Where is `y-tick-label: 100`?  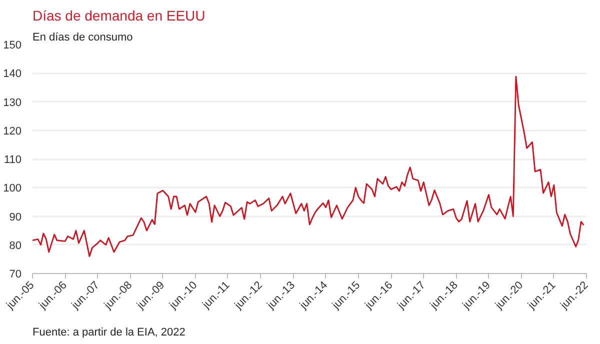
y-tick-label: 100 is located at coordinates (12, 188).